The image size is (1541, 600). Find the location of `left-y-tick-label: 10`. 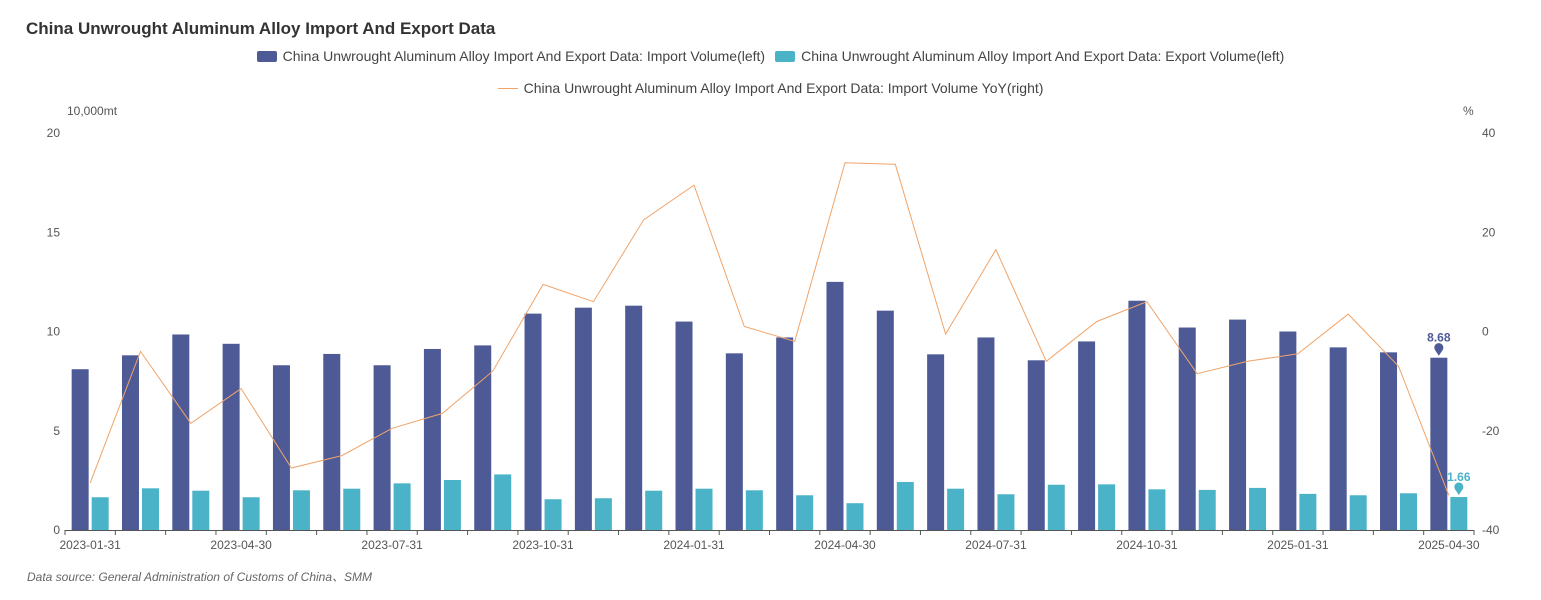

left-y-tick-label: 10 is located at coordinates (54, 332).